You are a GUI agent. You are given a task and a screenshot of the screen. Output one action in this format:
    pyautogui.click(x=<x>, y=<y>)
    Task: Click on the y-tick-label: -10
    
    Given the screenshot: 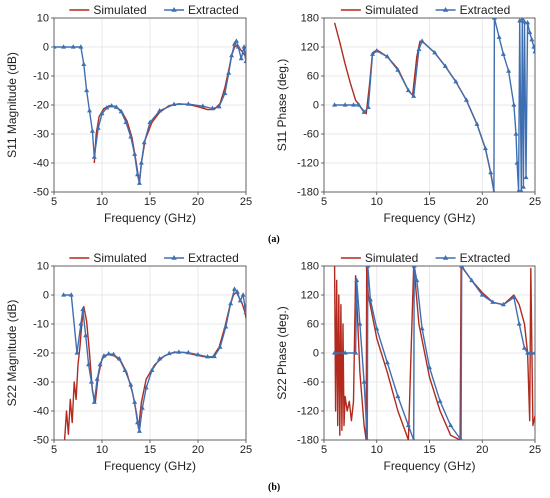 What is the action you would take?
    pyautogui.click(x=41, y=325)
    